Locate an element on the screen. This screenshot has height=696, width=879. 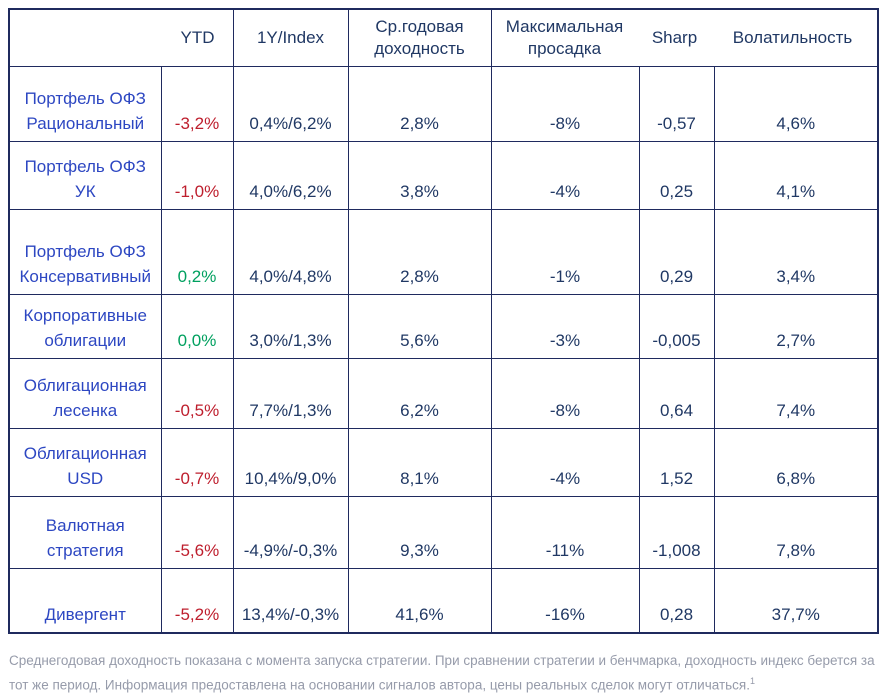
max-drawdown-value: -16% is located at coordinates (565, 600).